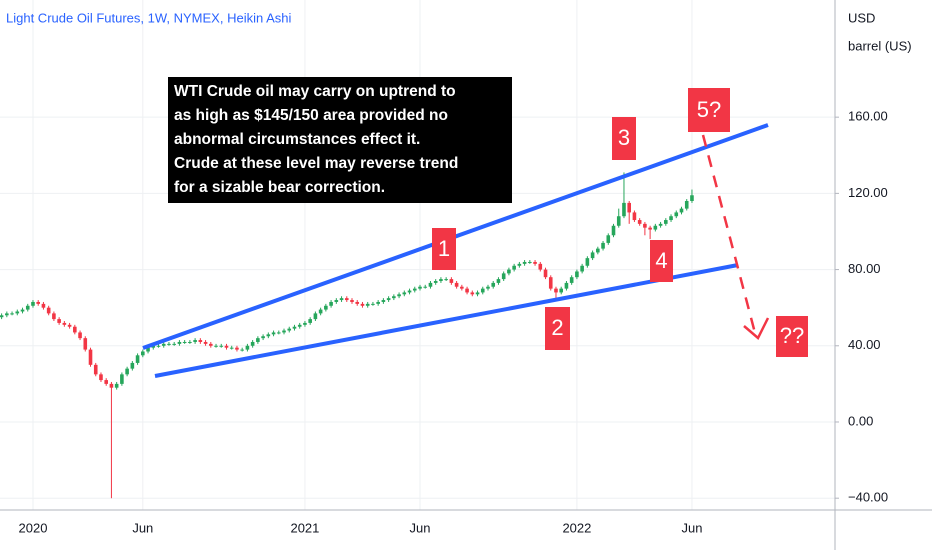 Image resolution: width=932 pixels, height=550 pixels. What do you see at coordinates (576, 527) in the screenshot?
I see `x-tick-label: 2022` at bounding box center [576, 527].